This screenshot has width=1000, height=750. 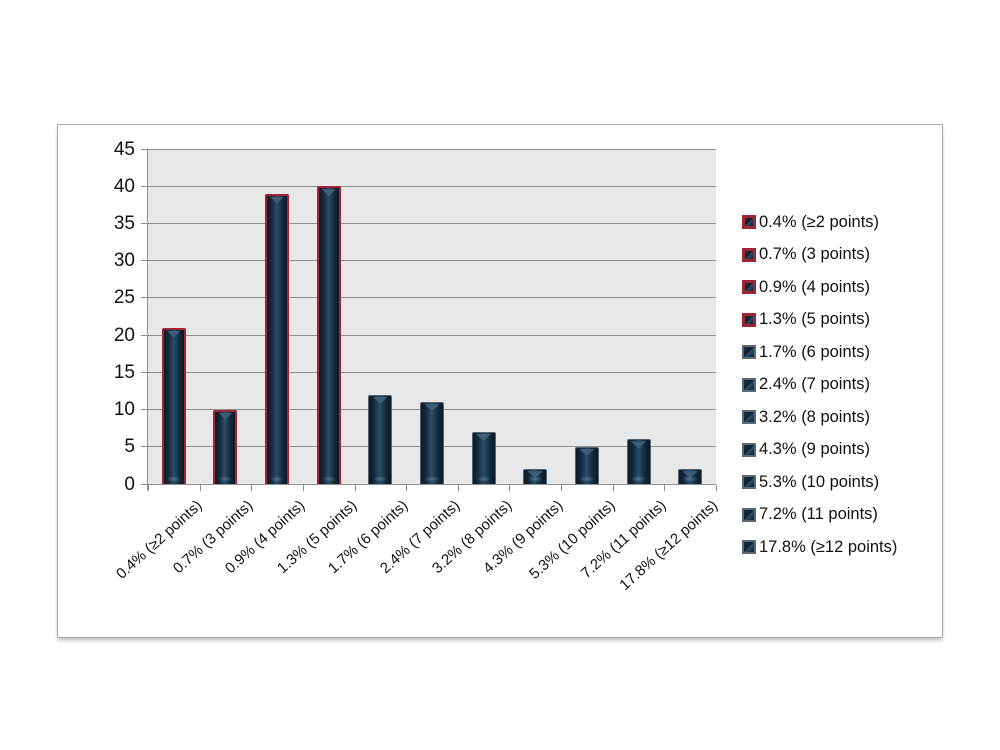 I want to click on y-tick-label: 45, so click(x=124, y=149).